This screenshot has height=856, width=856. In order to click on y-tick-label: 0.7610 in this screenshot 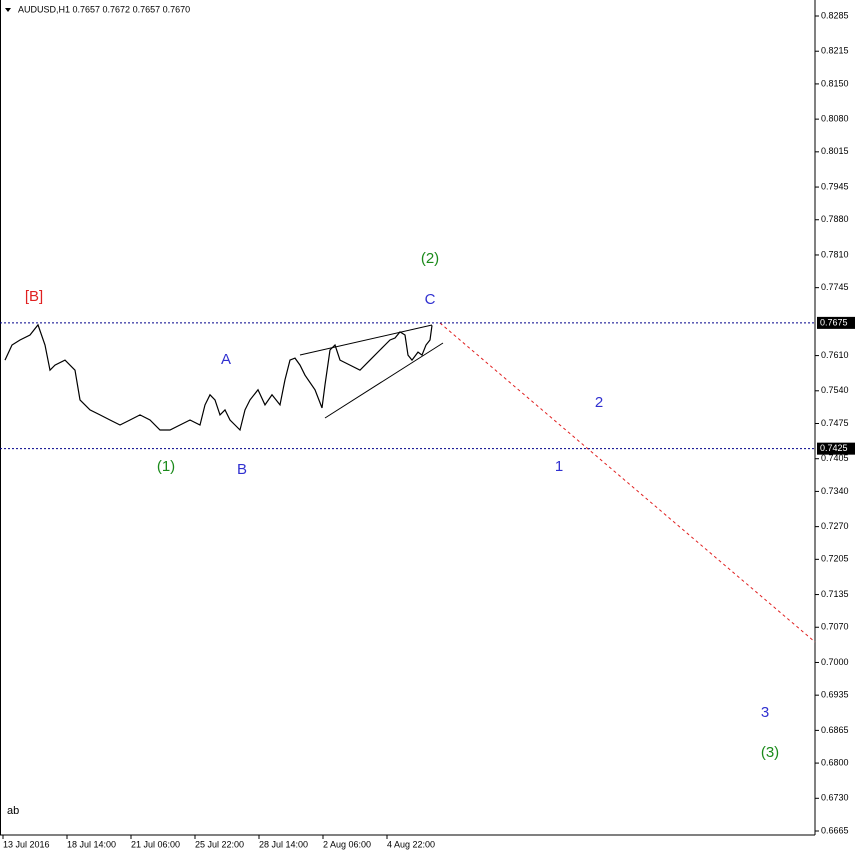, I will do `click(835, 355)`.